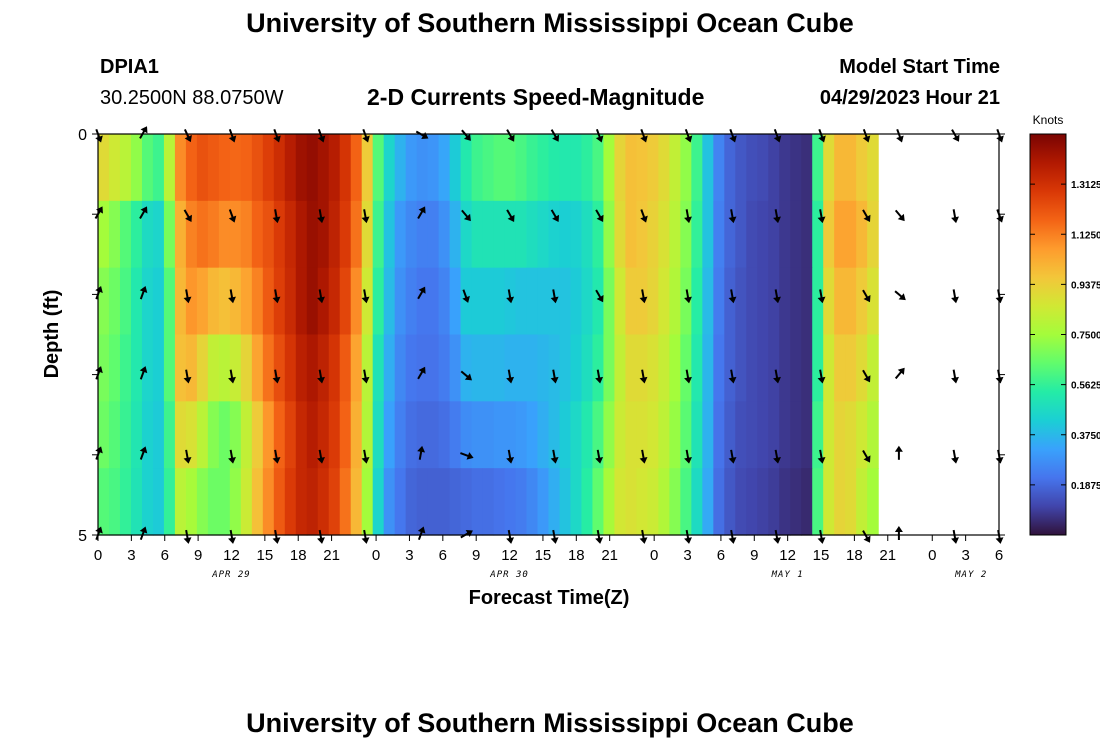  I want to click on colorbar-gradient, so click(1048, 334).